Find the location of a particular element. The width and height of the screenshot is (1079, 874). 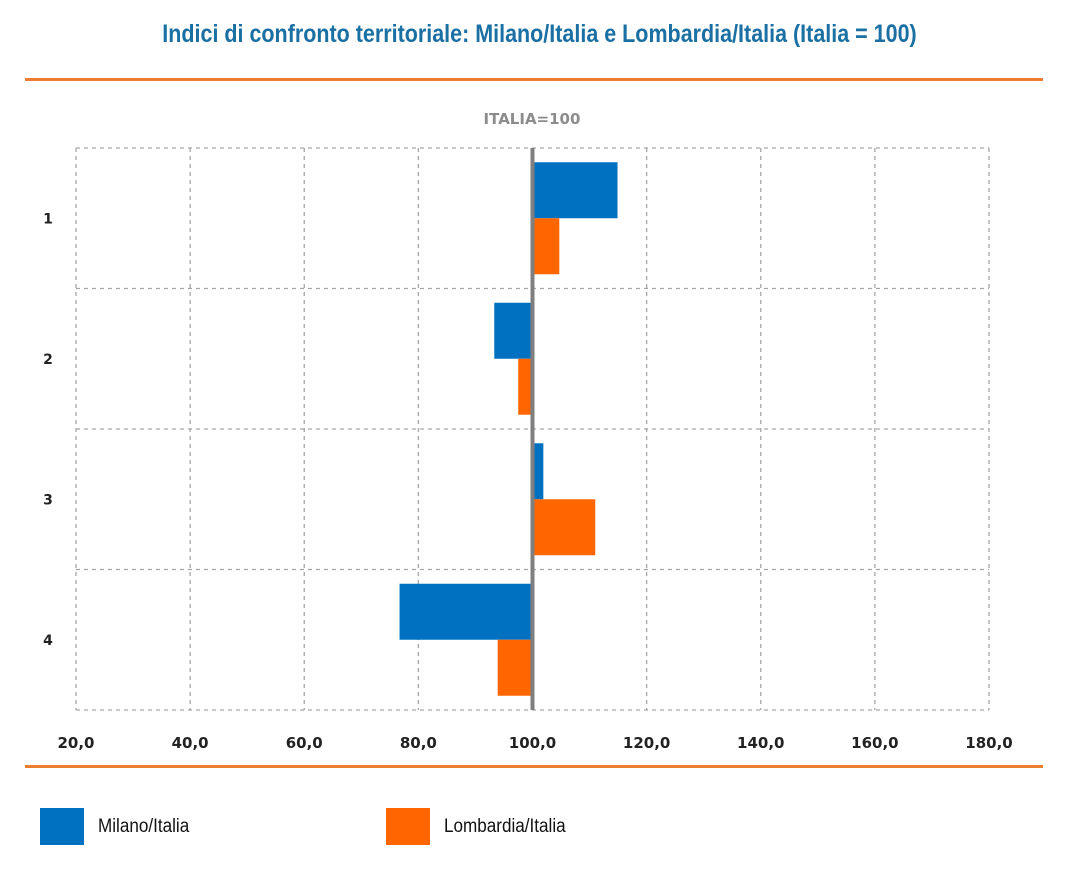

x-tick-label: 160,0 is located at coordinates (874, 743).